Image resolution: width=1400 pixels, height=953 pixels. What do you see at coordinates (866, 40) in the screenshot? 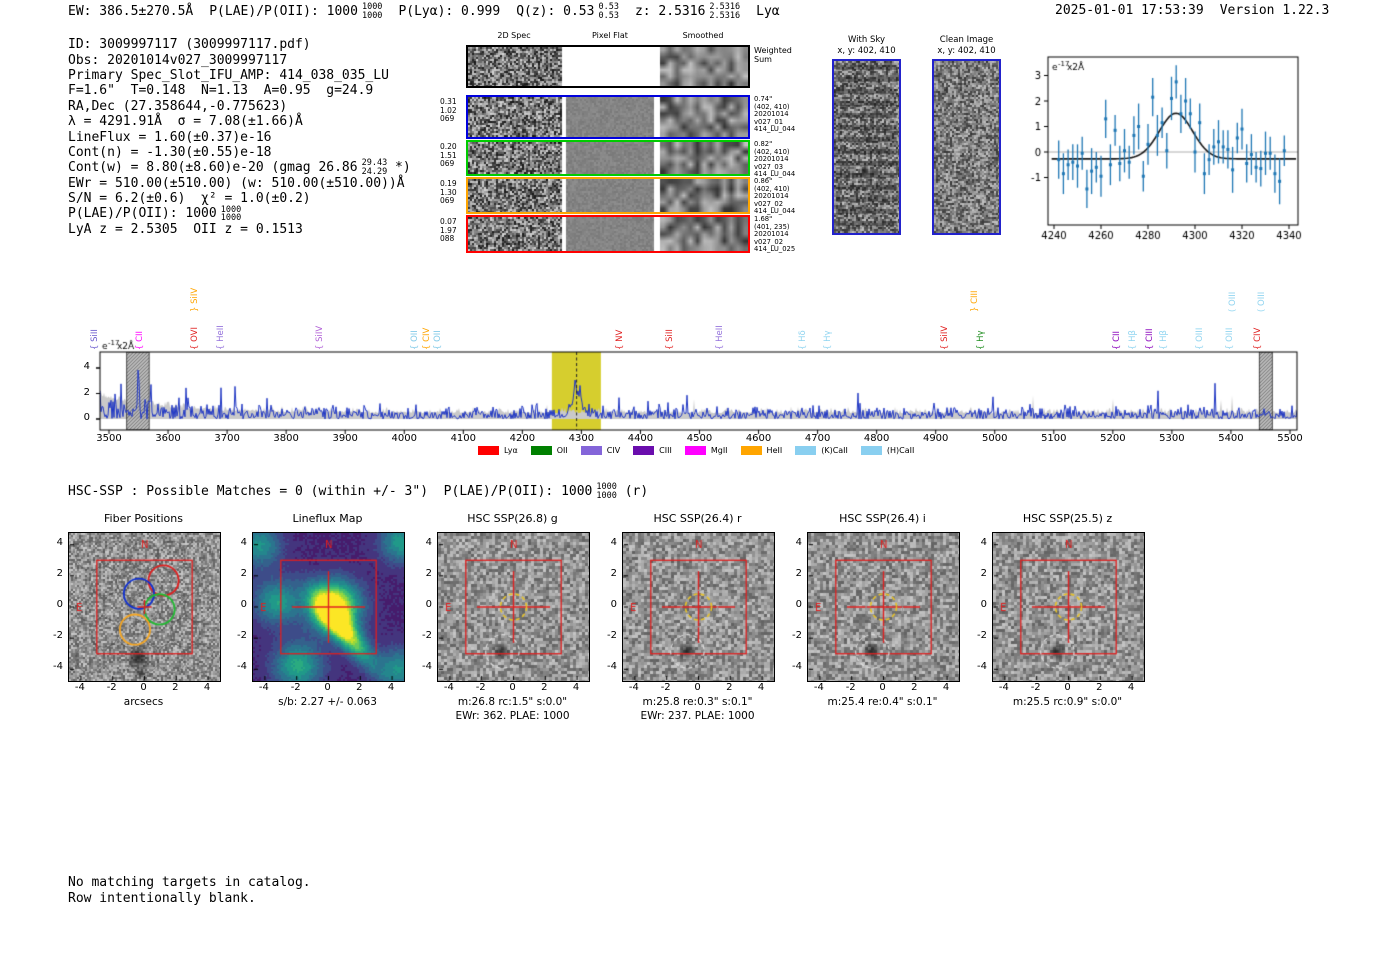
I see `with-sky-title: With Sky` at bounding box center [866, 40].